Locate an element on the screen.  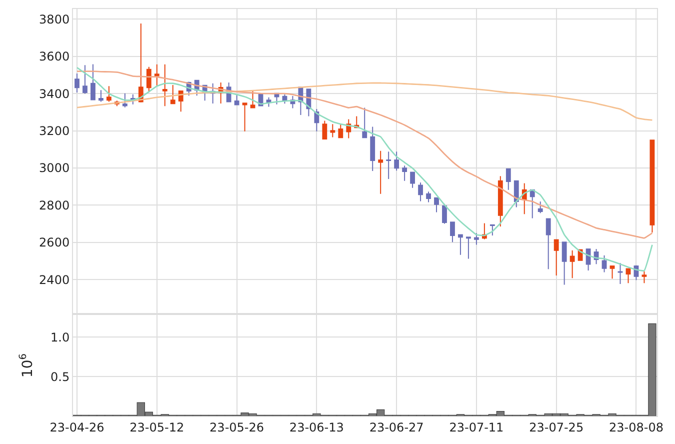
x-tick-label: 23-07-25 is located at coordinates (556, 427).